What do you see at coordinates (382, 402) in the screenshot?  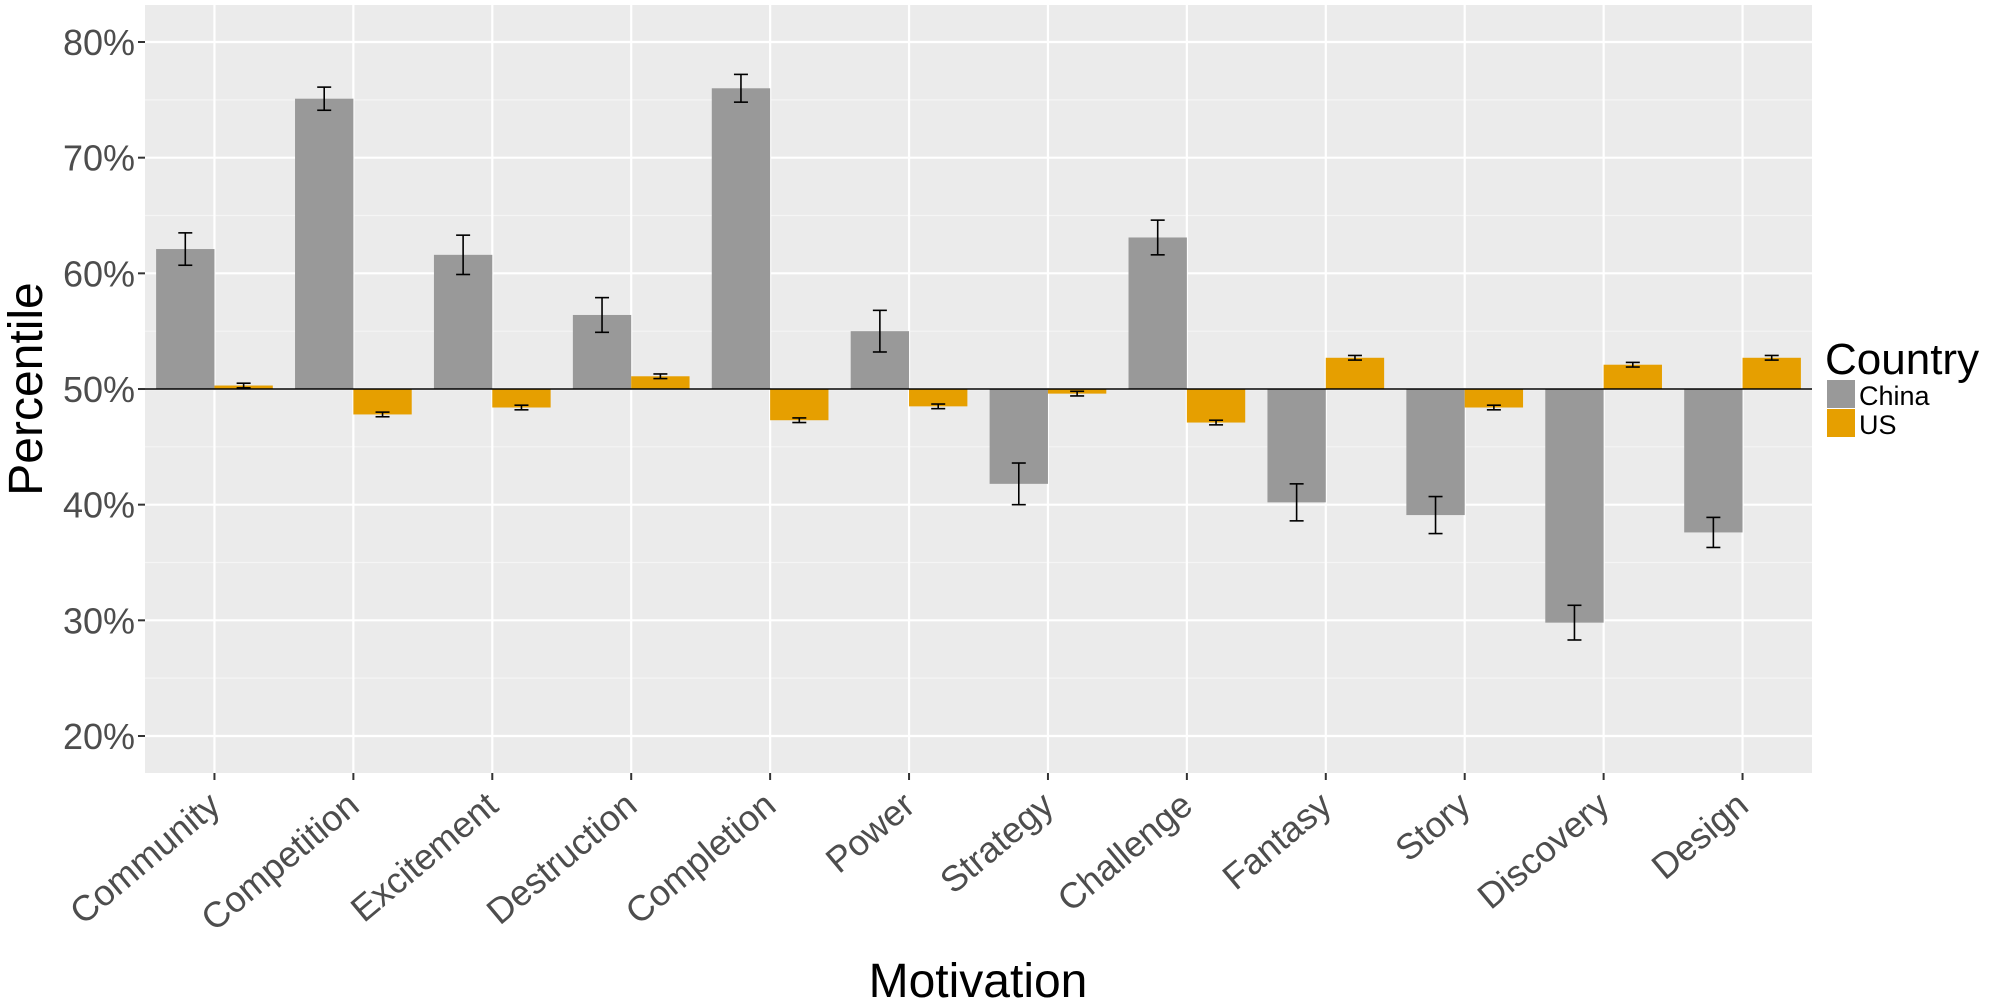 I see `bar-us-competition` at bounding box center [382, 402].